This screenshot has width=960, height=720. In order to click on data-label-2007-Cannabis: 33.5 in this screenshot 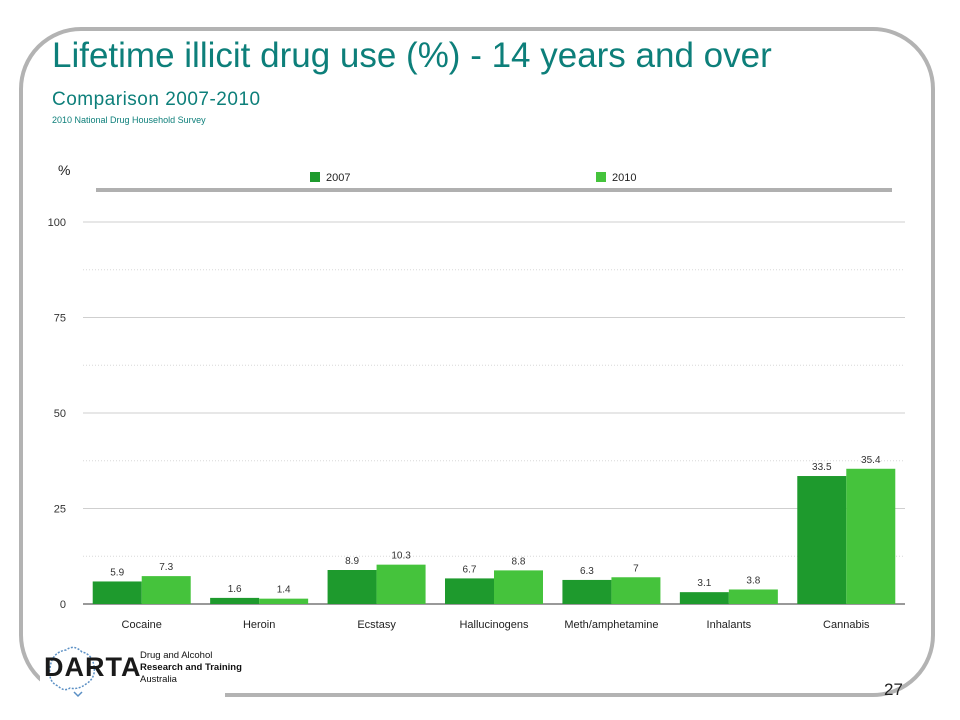, I will do `click(822, 467)`.